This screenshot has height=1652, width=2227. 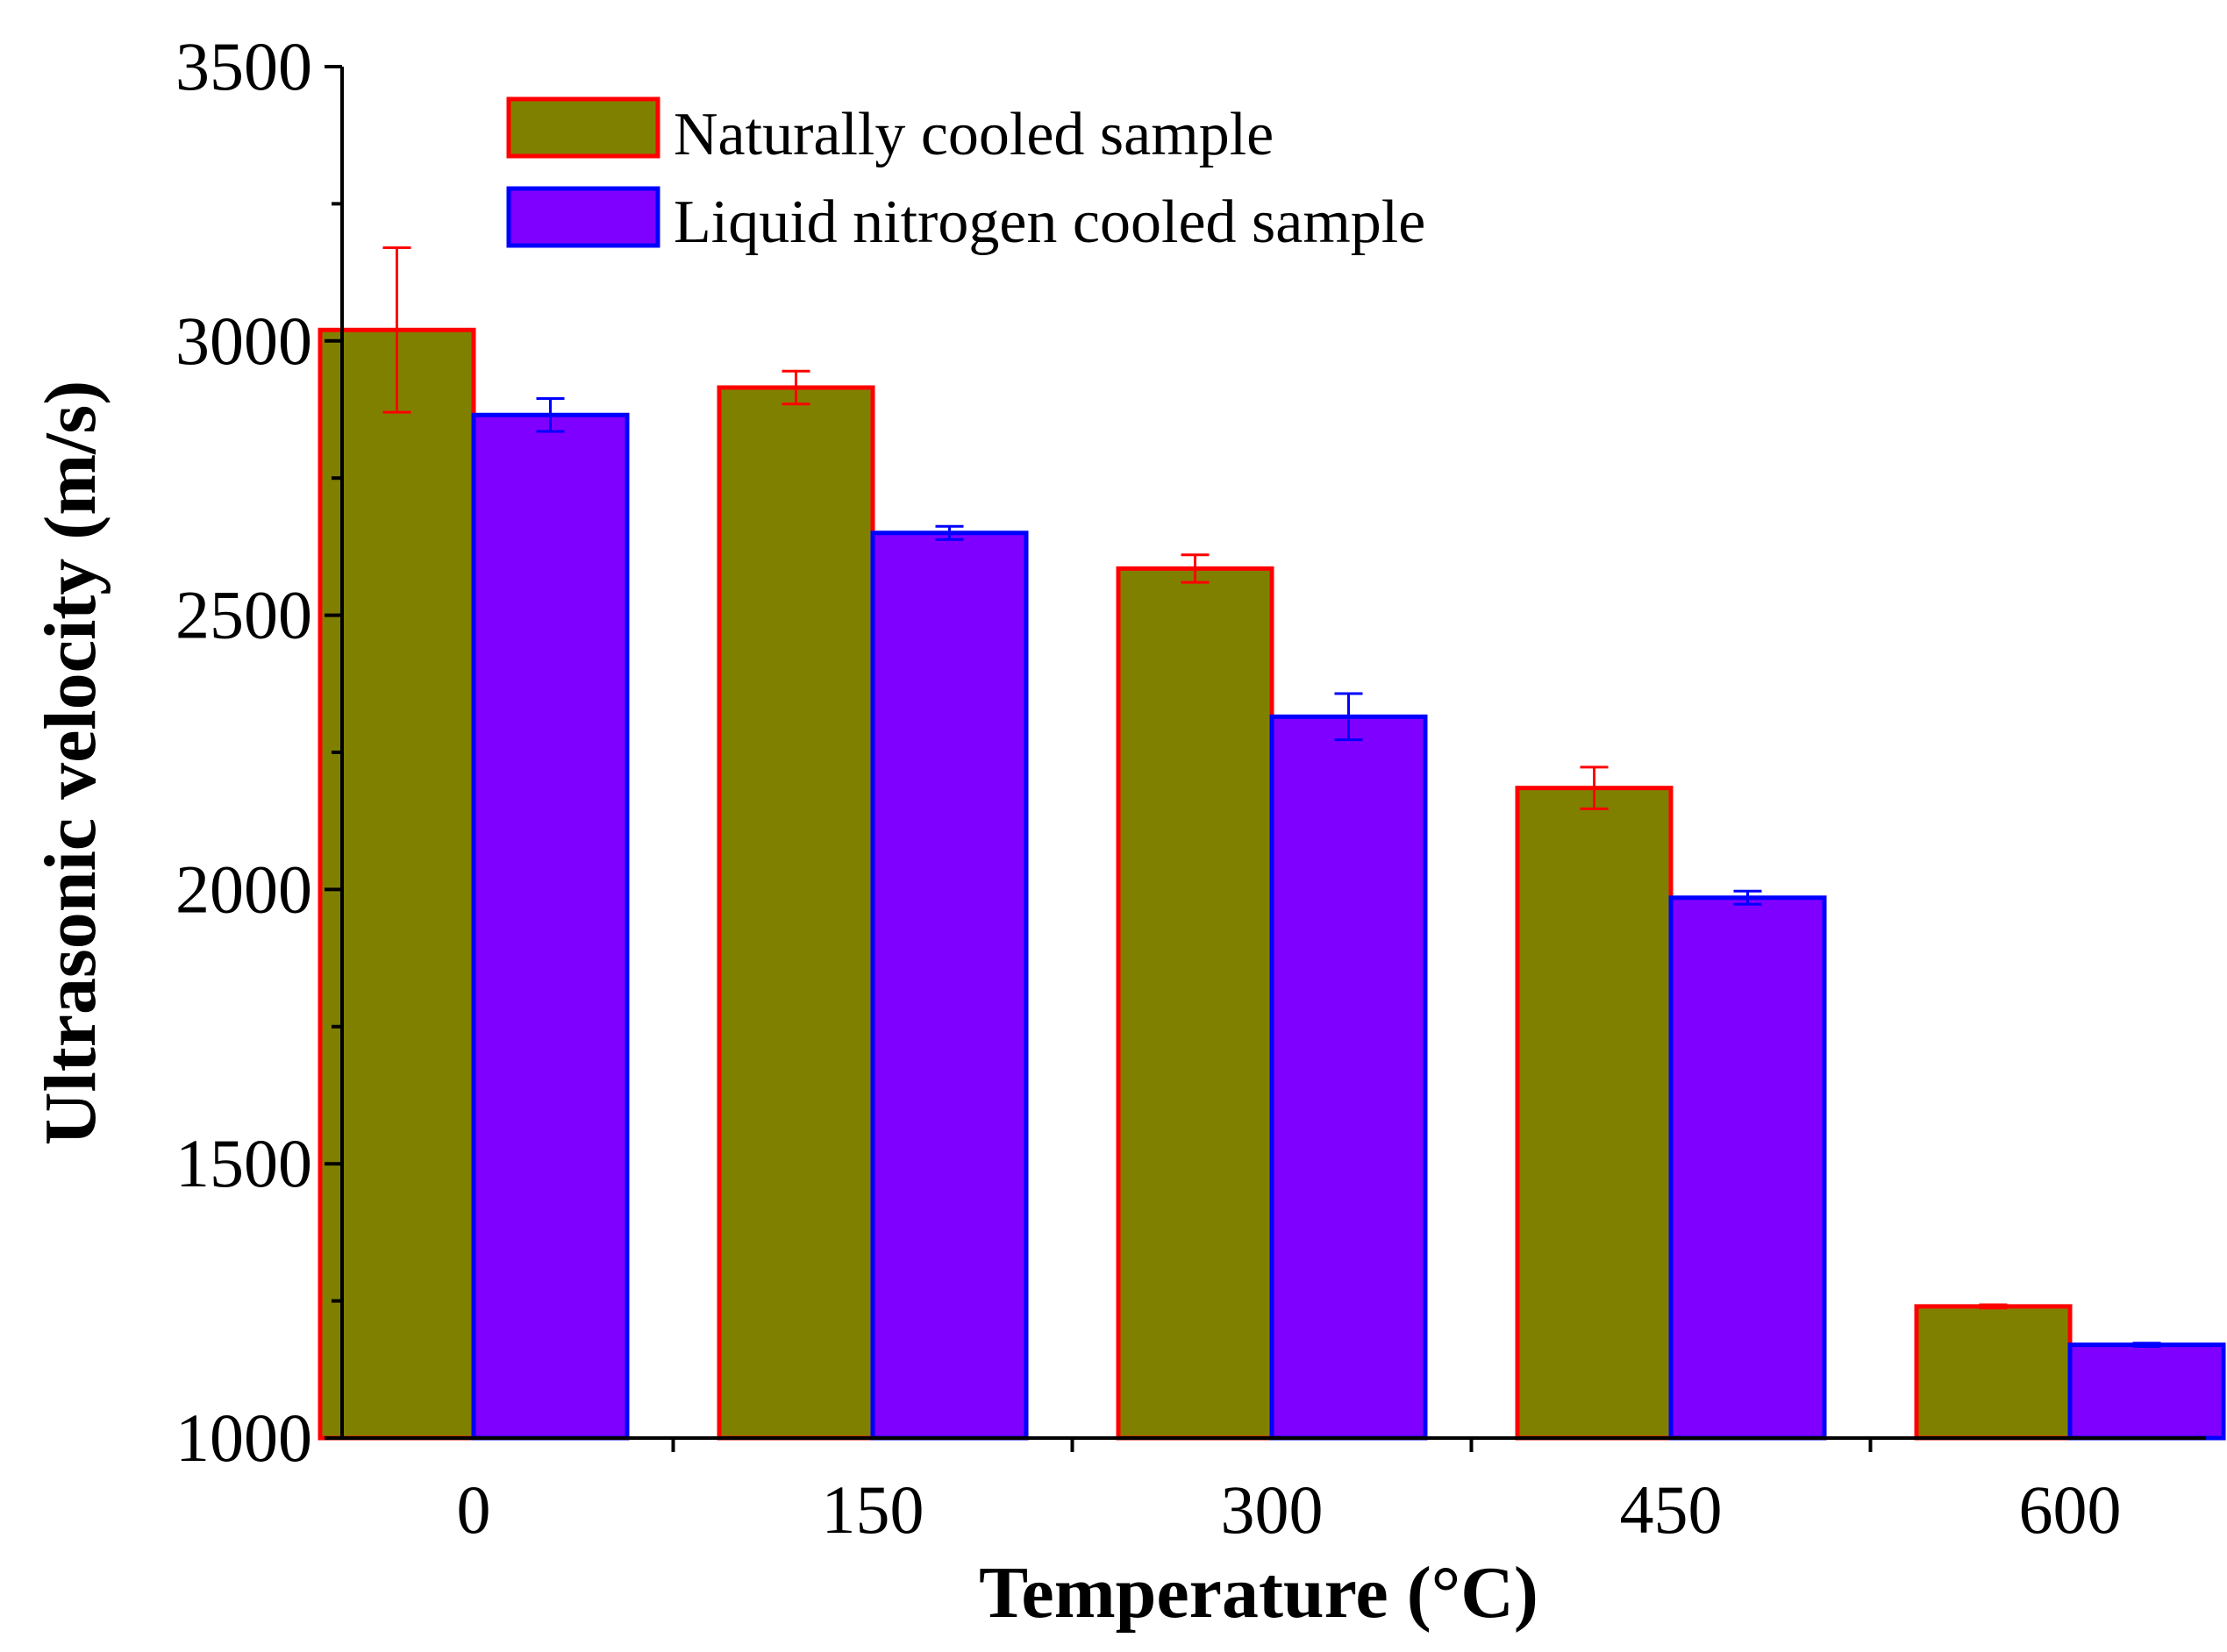 I want to click on y-axis-title: Ultrasonic velocity (m/s), so click(x=70, y=763).